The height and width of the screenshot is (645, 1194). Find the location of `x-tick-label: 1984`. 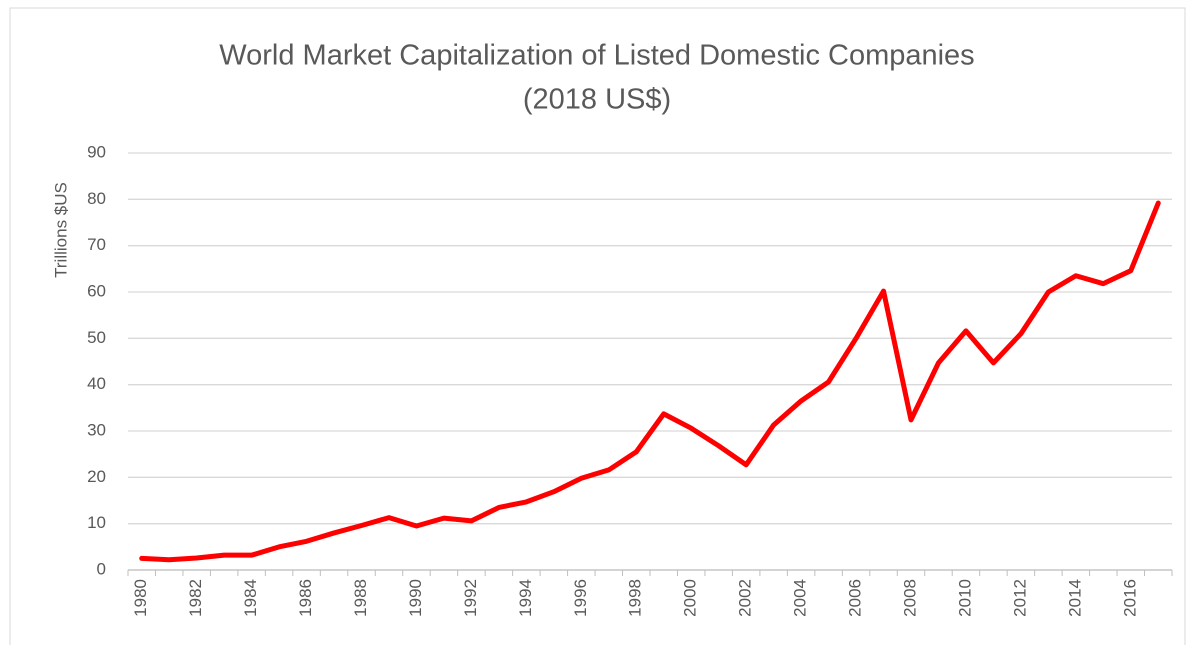

x-tick-label: 1984 is located at coordinates (250, 598).